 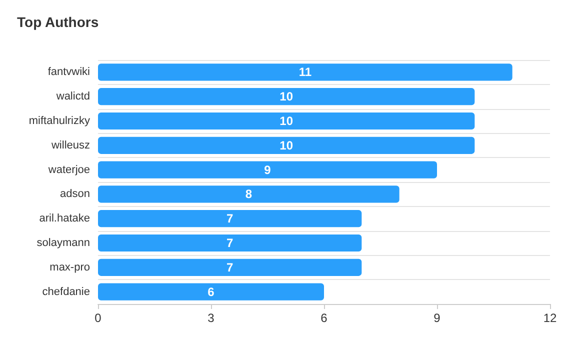 I want to click on y-tick-label: solaymann, so click(x=63, y=243).